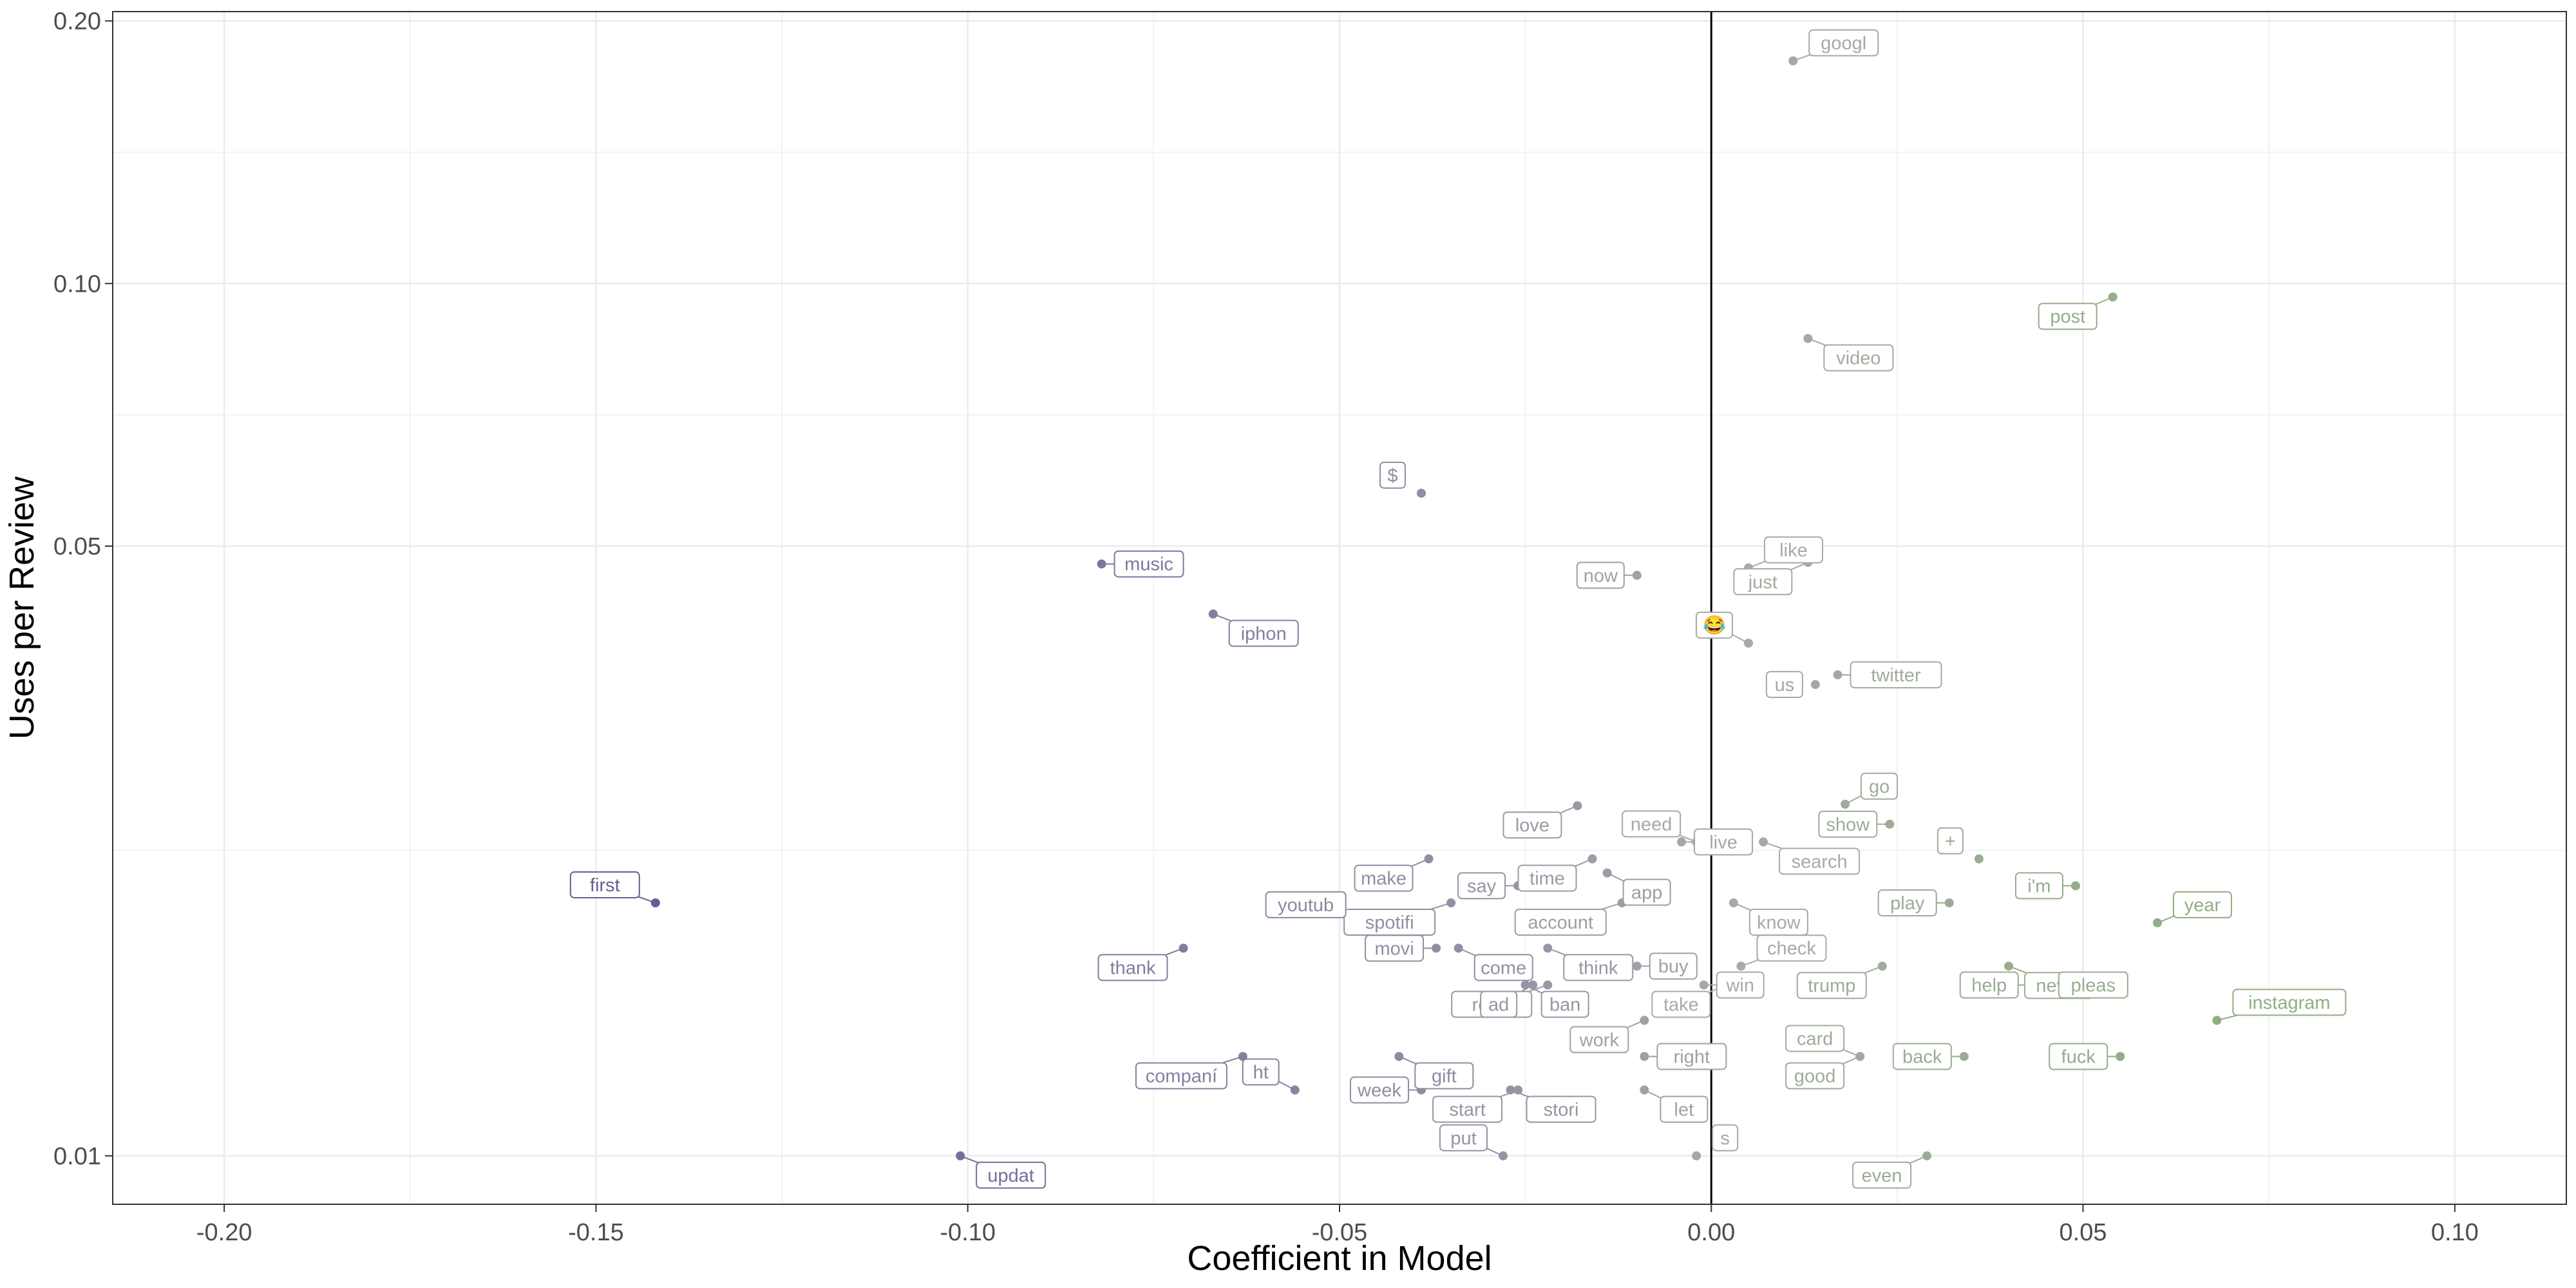  Describe the element at coordinates (77, 546) in the screenshot. I see `y-tick-label: 0.05` at that location.